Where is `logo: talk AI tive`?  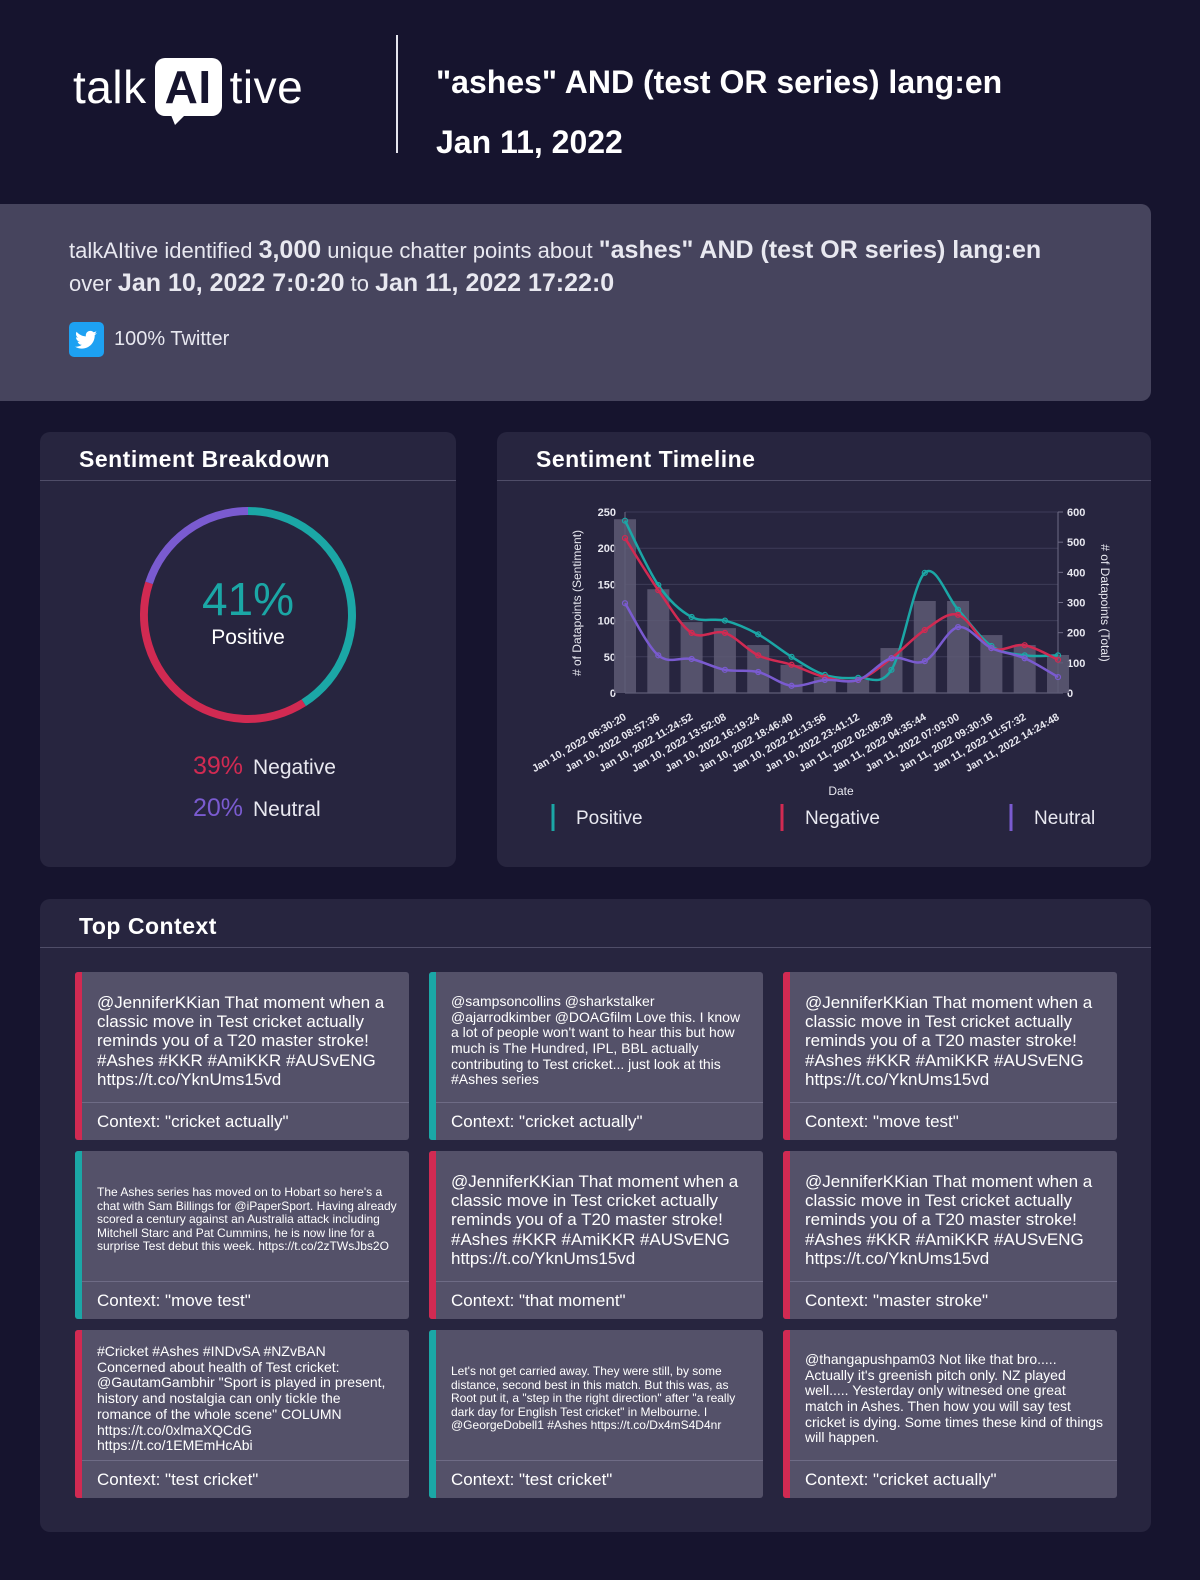 logo: talk AI tive is located at coordinates (188, 91).